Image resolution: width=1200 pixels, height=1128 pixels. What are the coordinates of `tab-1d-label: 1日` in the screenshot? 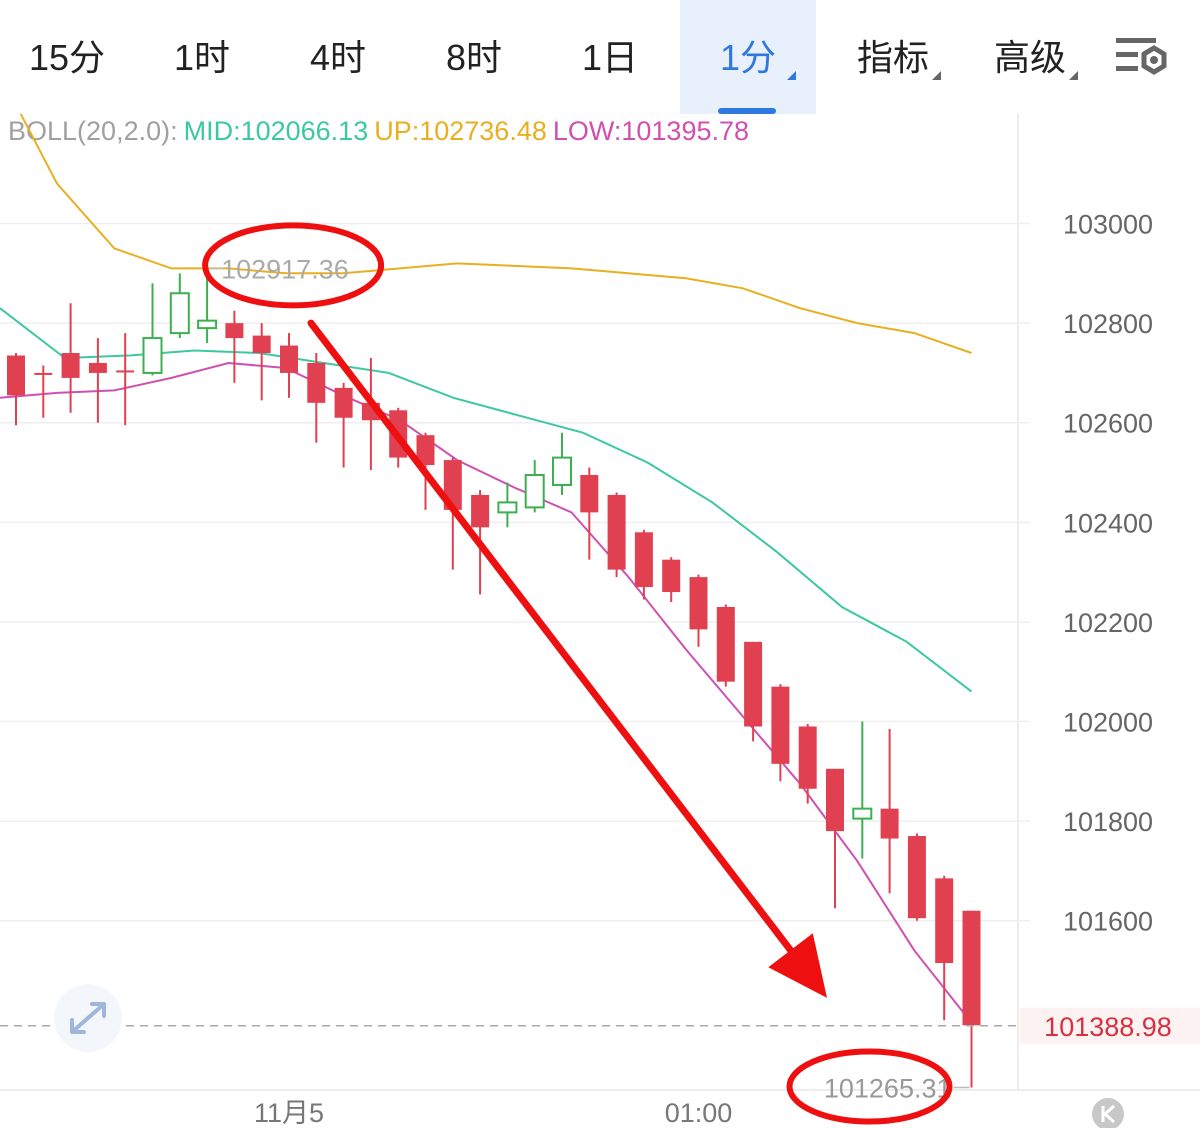 It's located at (610, 57).